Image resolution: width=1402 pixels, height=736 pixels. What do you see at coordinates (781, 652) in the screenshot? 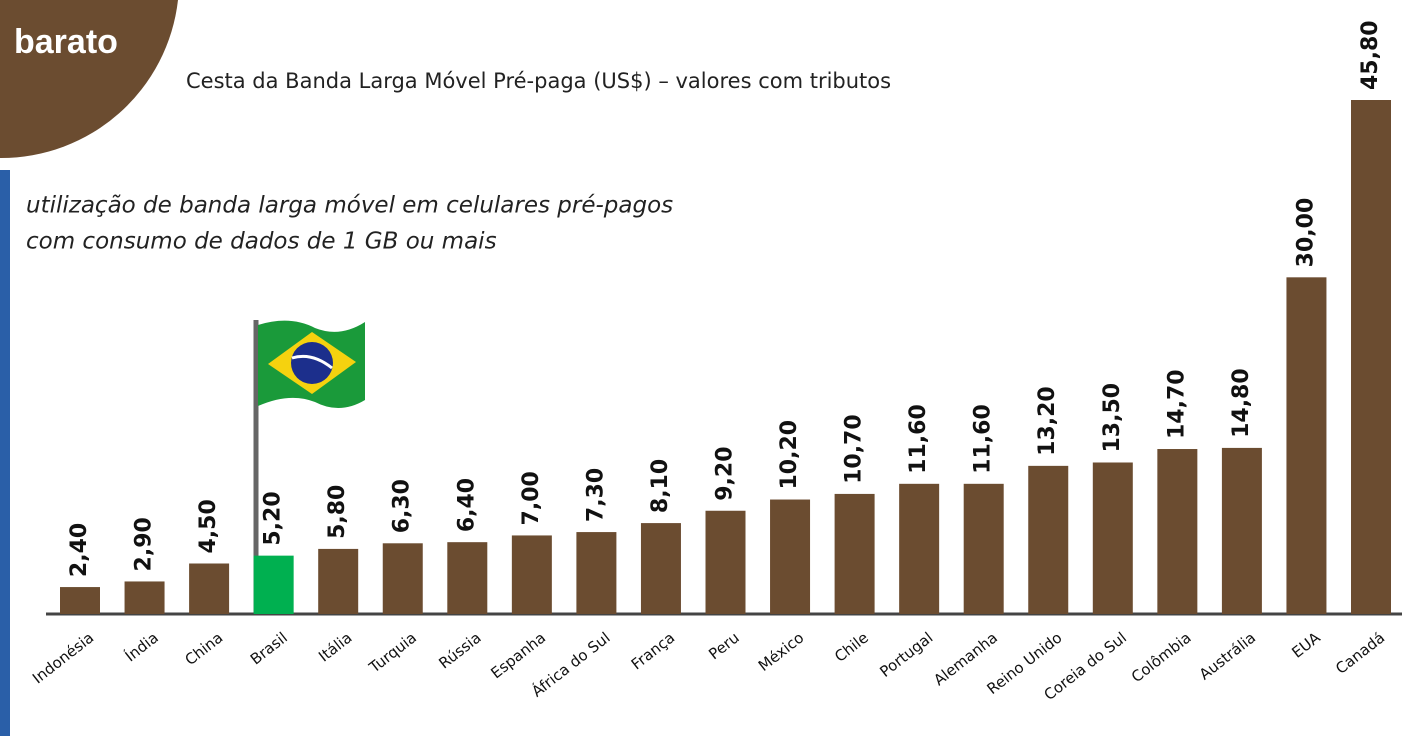
I see `x-tick-label: México` at bounding box center [781, 652].